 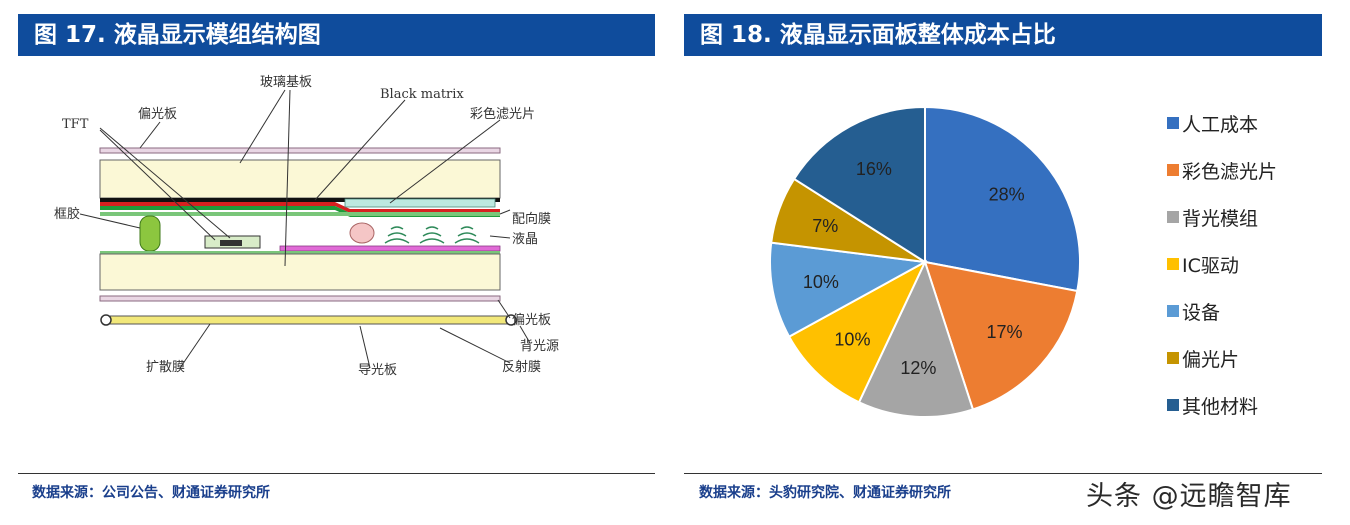 What do you see at coordinates (521, 367) in the screenshot?
I see `label-reflector: 反射膜` at bounding box center [521, 367].